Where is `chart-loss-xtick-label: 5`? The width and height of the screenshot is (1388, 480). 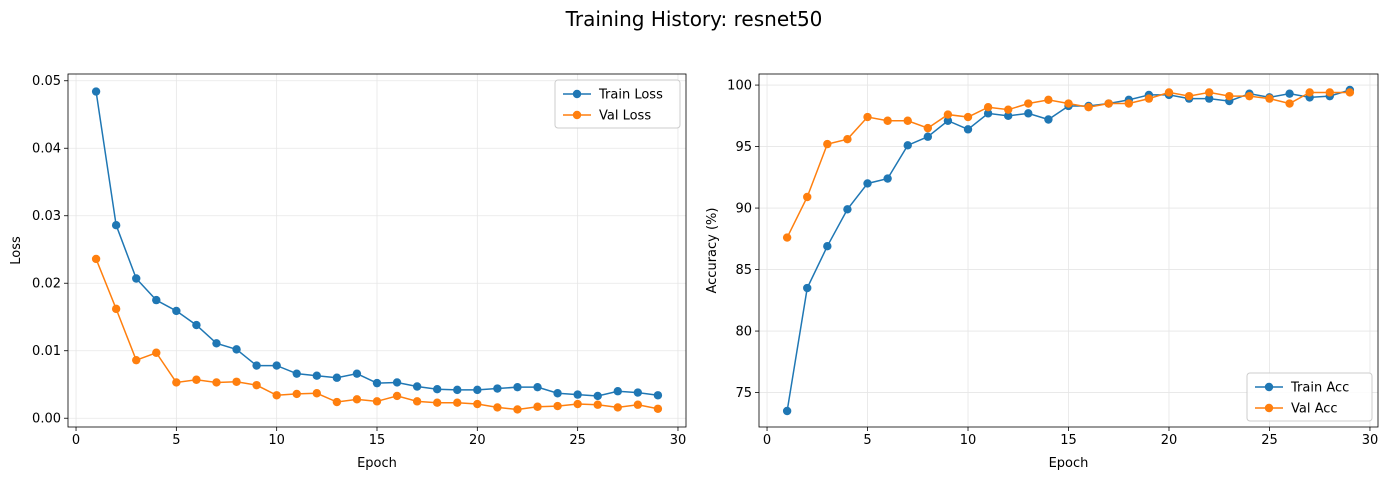 chart-loss-xtick-label: 5 is located at coordinates (176, 440).